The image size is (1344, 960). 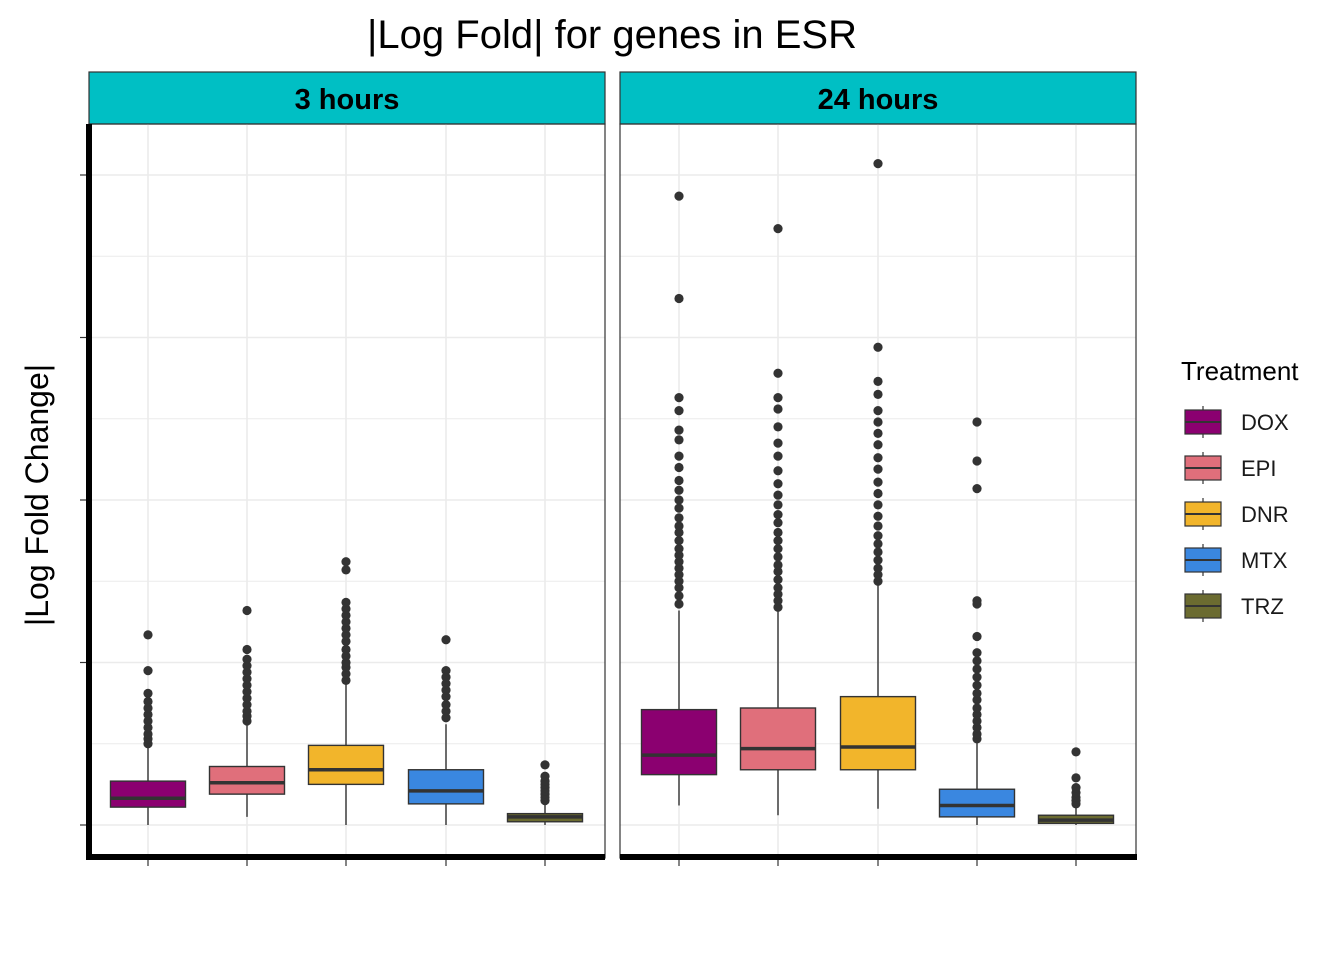 I want to click on legend: Treatment DOX EPI DNR MTX TRZ, so click(x=1240, y=489).